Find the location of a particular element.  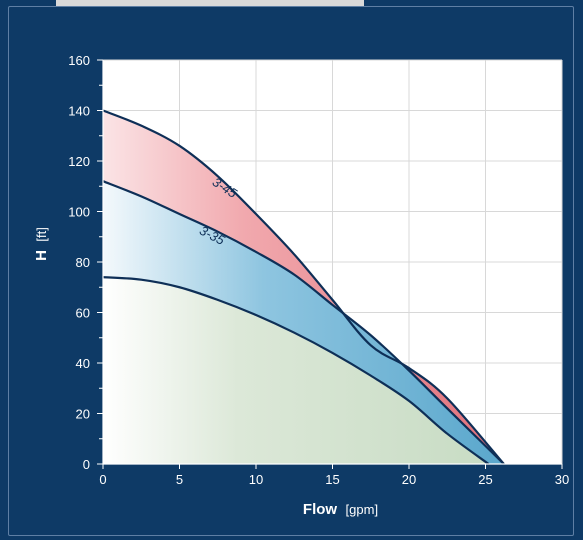

x-axis-title: Flow is located at coordinates (320, 509).